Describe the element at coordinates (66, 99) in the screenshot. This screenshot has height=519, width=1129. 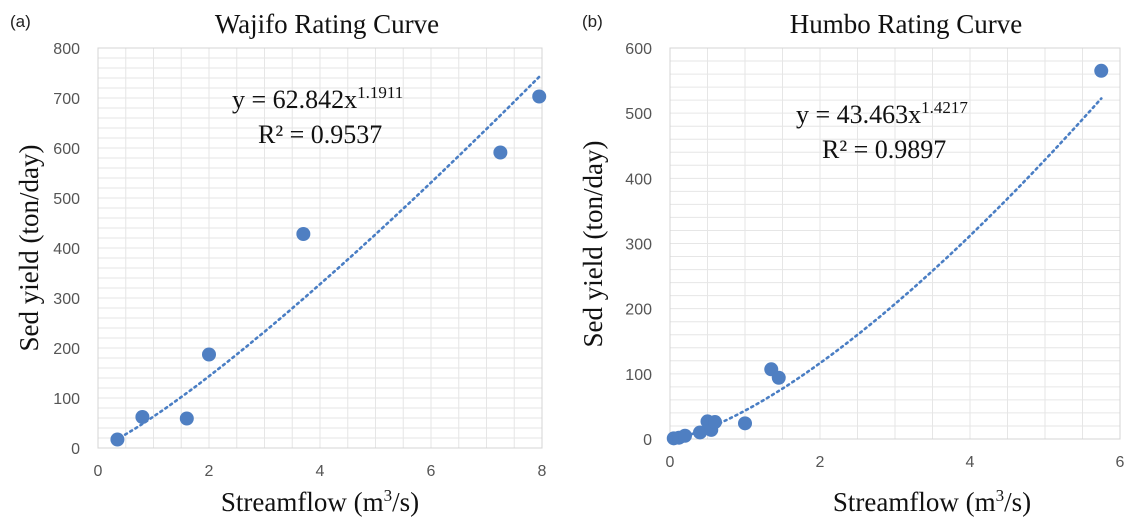
I see `y-tick-label: 700` at that location.